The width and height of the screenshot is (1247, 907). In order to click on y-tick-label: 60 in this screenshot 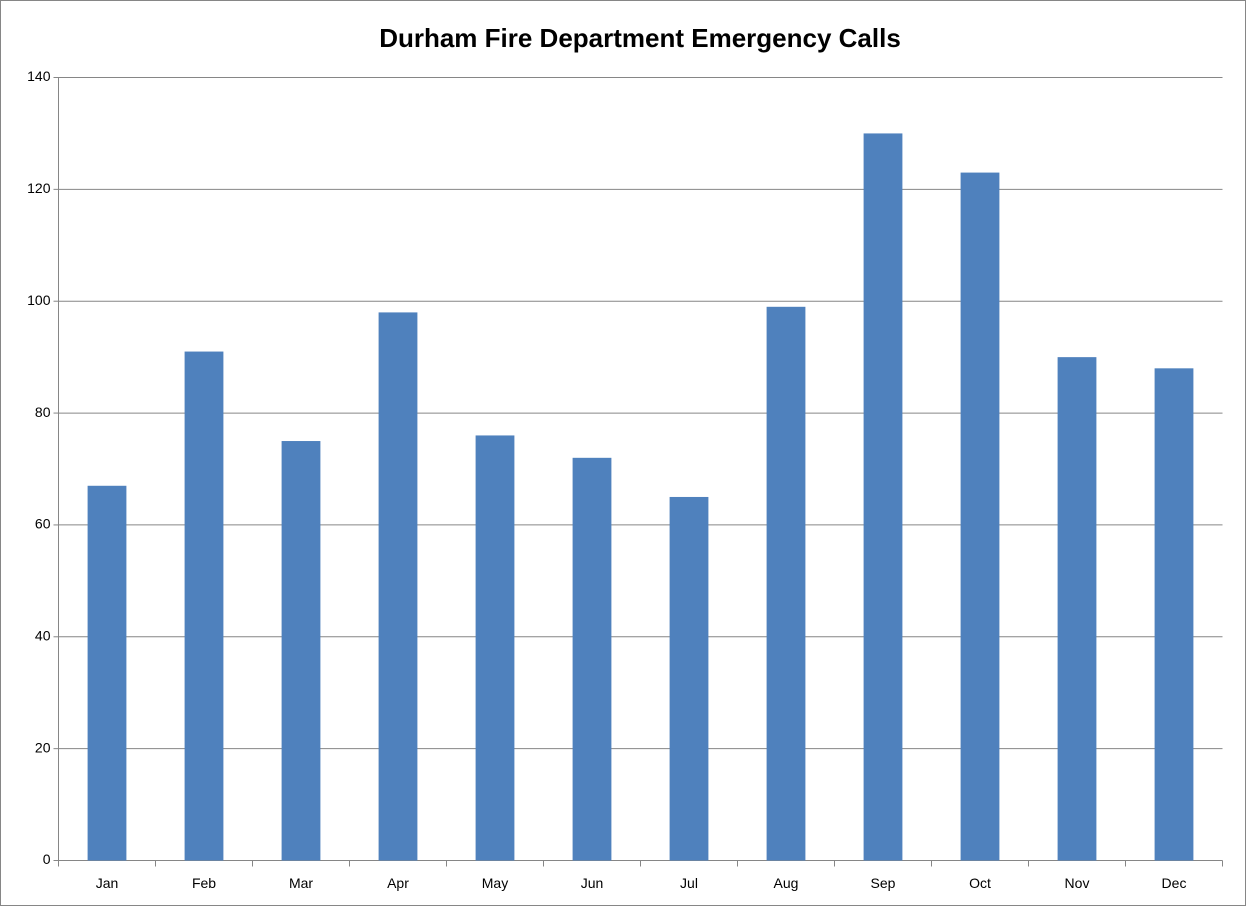, I will do `click(43, 524)`.